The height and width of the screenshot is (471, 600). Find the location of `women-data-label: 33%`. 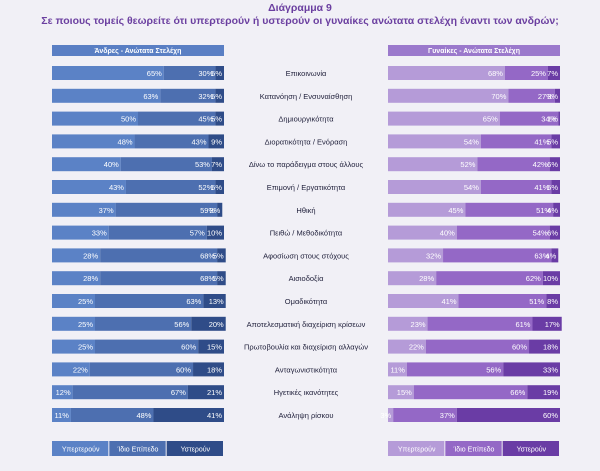

women-data-label: 33% is located at coordinates (550, 369).